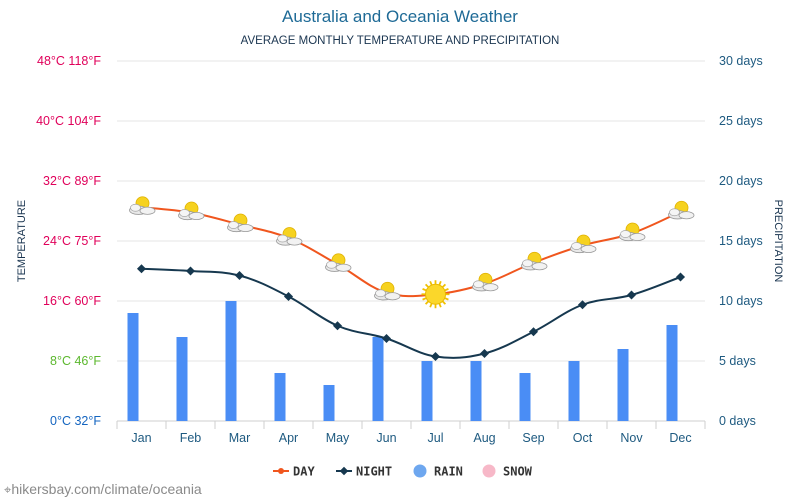  Describe the element at coordinates (741, 121) in the screenshot. I see `right-axis-tick-label: 25 days` at that location.